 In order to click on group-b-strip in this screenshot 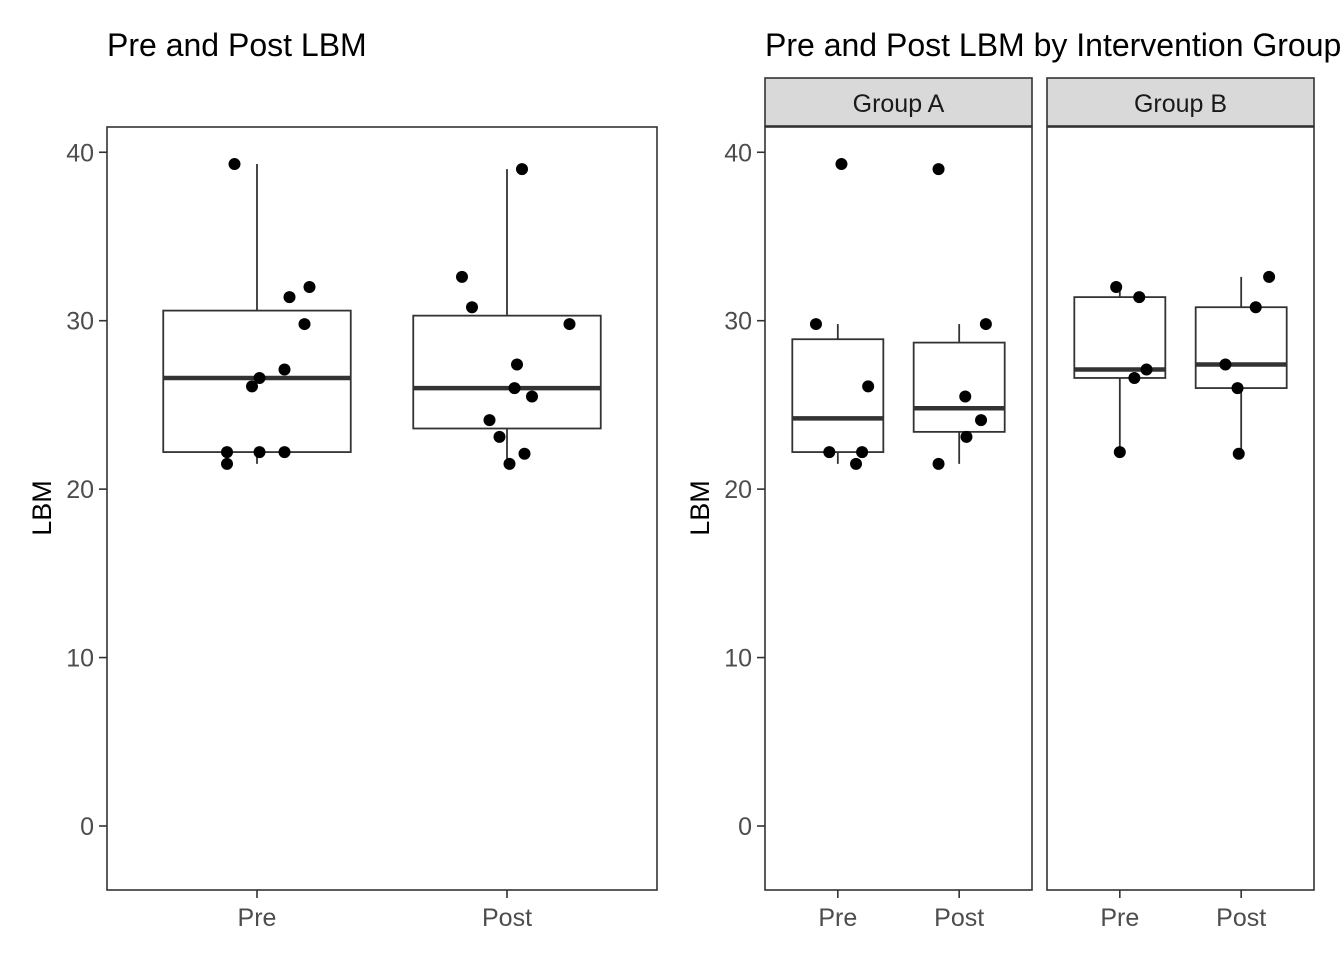, I will do `click(1180, 102)`.